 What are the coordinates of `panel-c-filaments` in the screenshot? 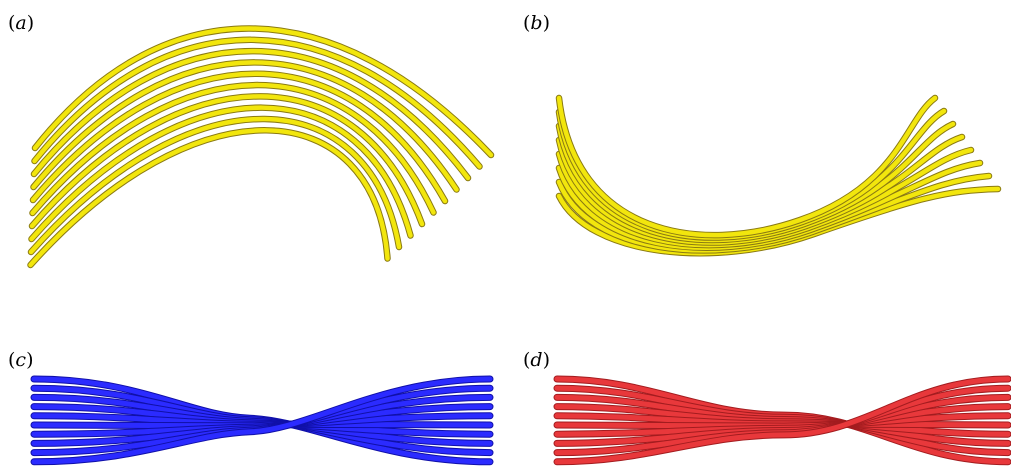 It's located at (262, 420).